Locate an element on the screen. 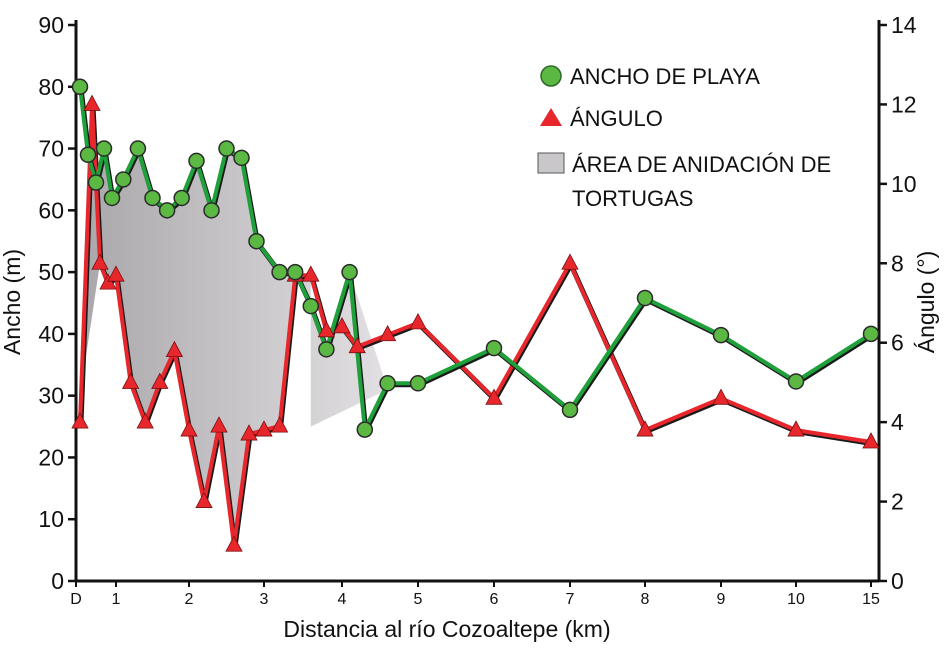 The image size is (945, 653). y-left-tick-label: 90 is located at coordinates (51, 25).